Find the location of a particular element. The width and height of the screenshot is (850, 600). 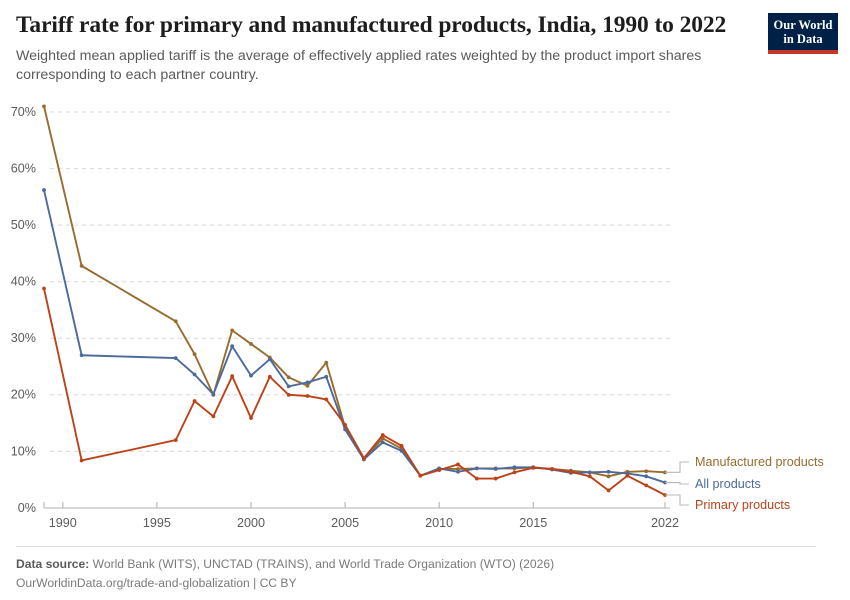

x-axis-tick-label: 2022 is located at coordinates (665, 523).